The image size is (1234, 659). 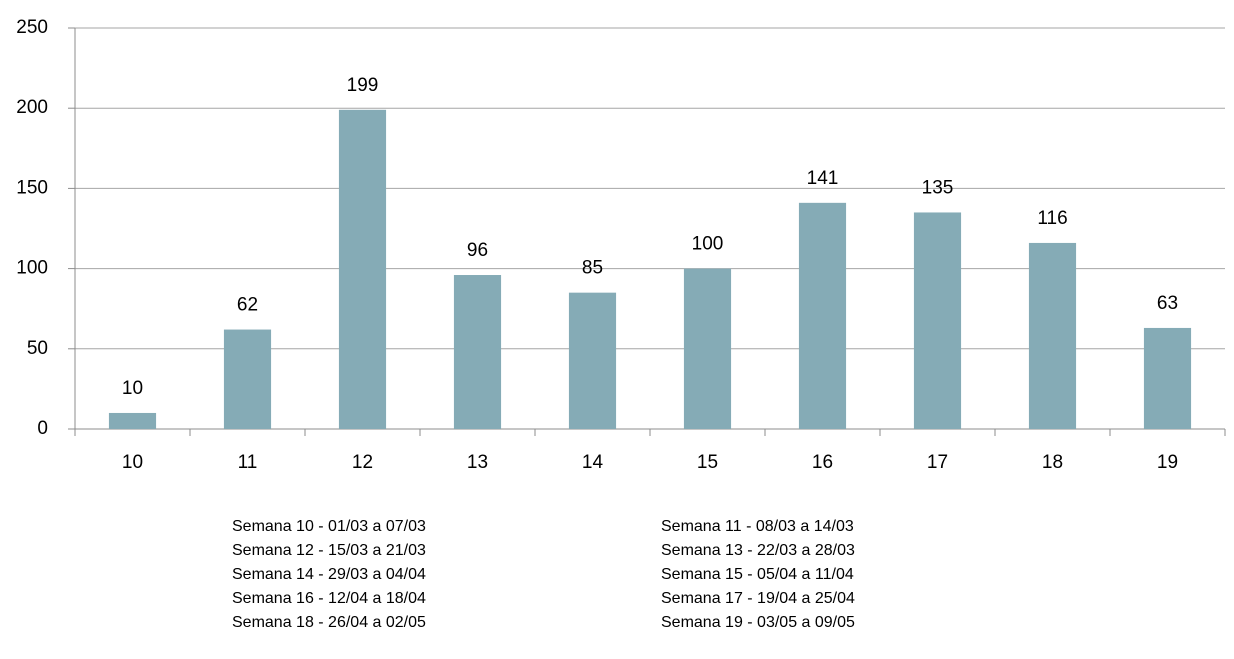 I want to click on annotation: Semana 17 - 19/04 a 25/04, so click(x=758, y=598).